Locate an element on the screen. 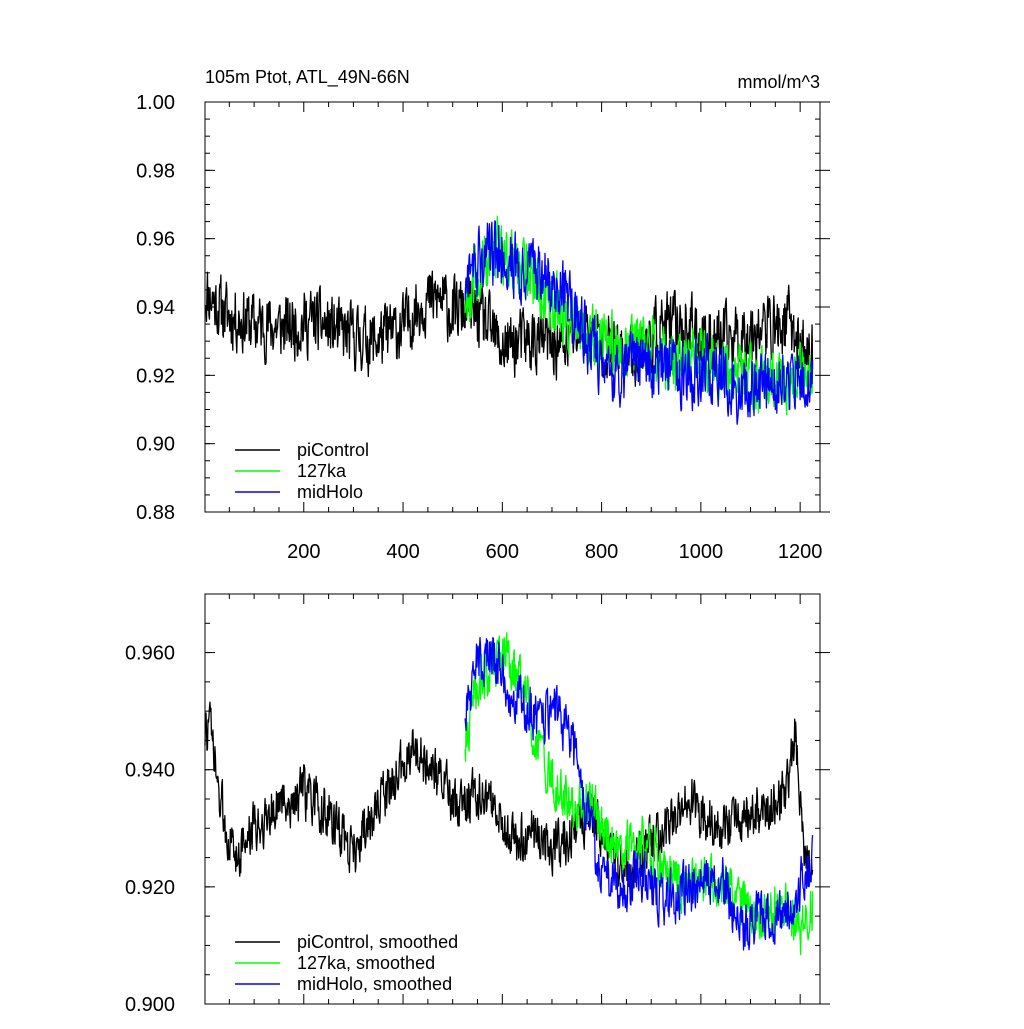 The height and width of the screenshot is (1029, 1024). legend-label: midHolo, smoothed is located at coordinates (374, 984).